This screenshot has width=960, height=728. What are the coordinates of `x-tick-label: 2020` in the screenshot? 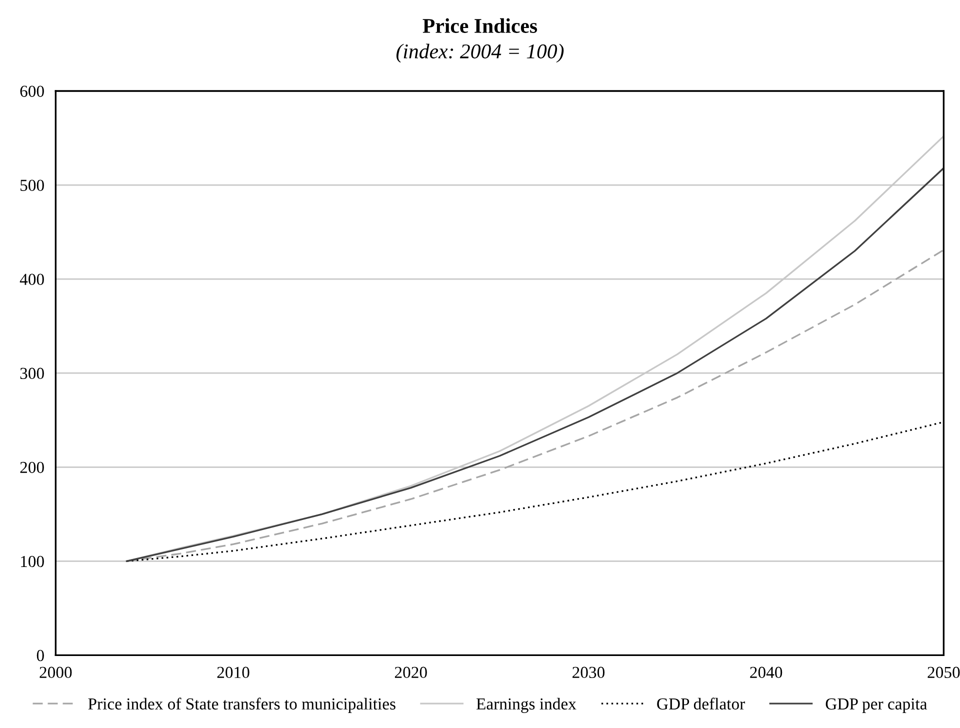 It's located at (410, 672).